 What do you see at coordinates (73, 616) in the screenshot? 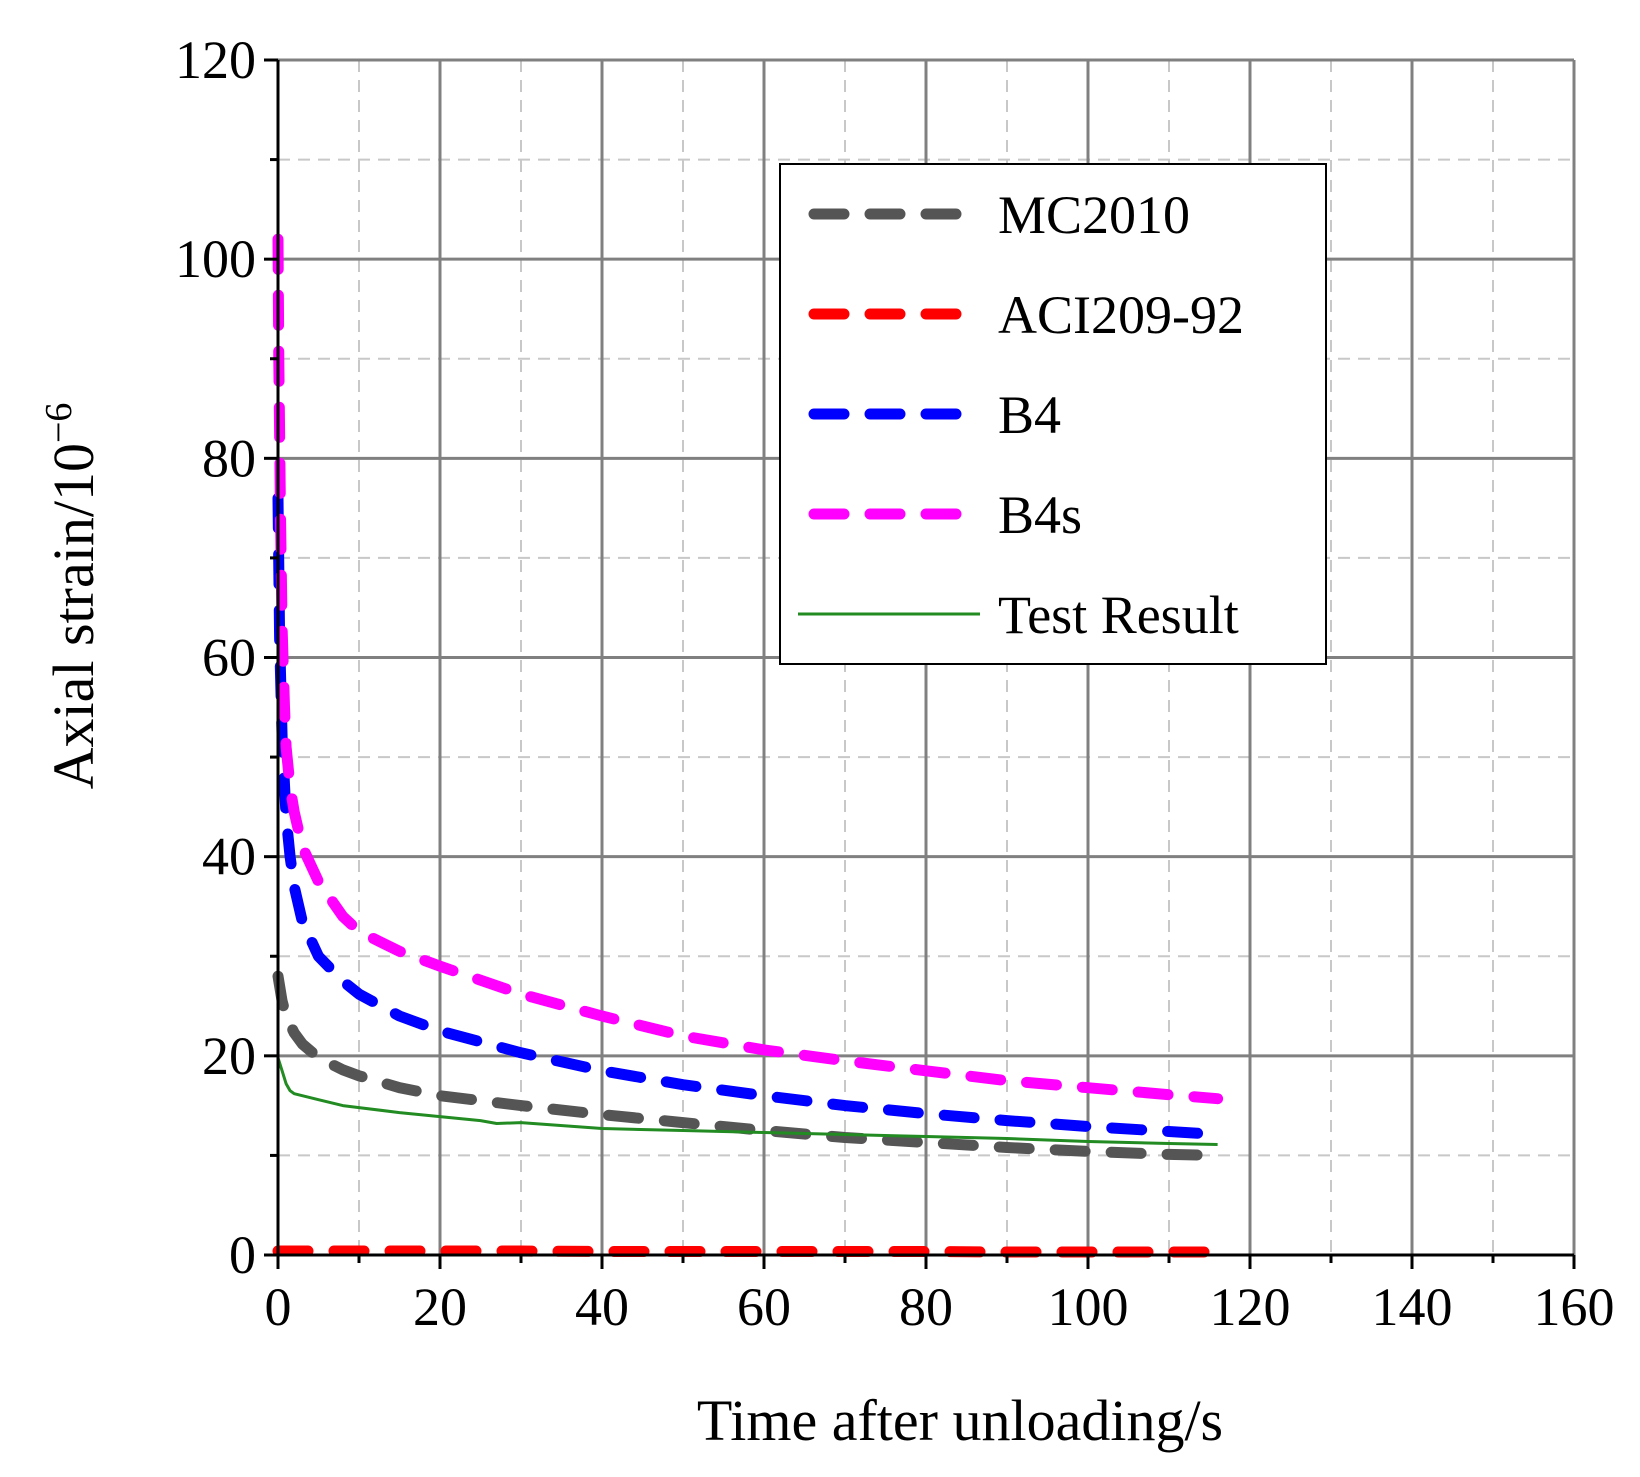
I see `y-axis-title-base: Axial strain/10` at bounding box center [73, 616].